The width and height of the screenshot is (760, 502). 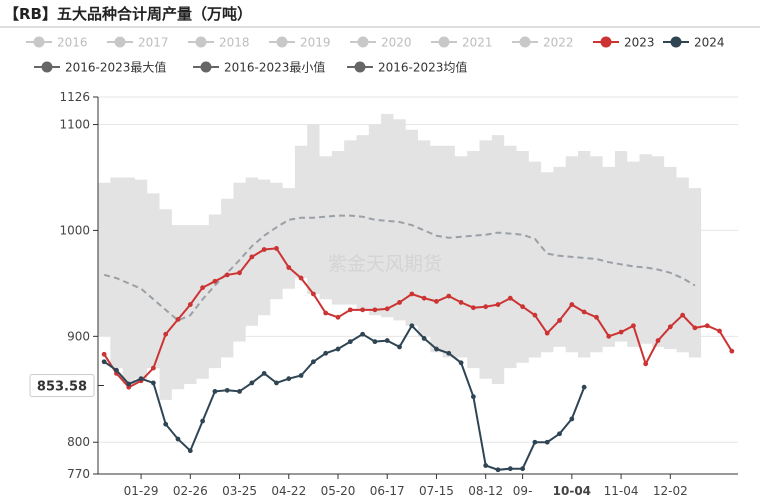 I want to click on legend-item-2023: 2023, so click(x=639, y=43).